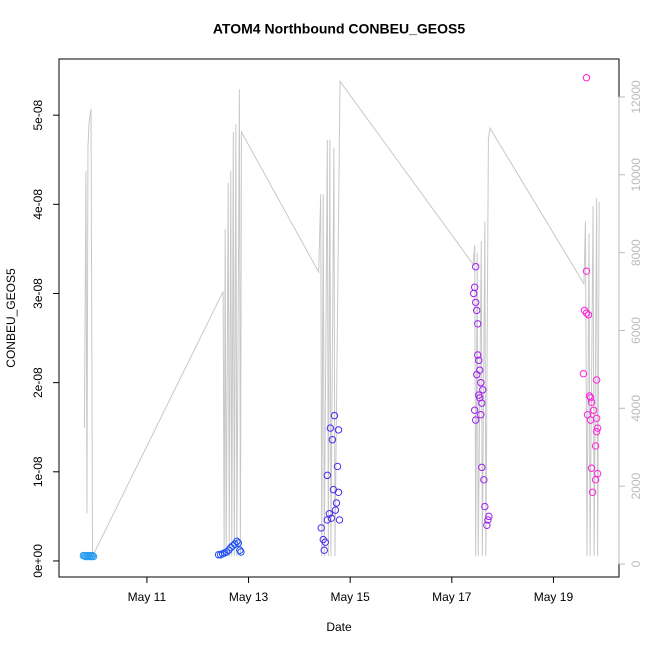  What do you see at coordinates (38, 561) in the screenshot?
I see `y-tick-label: 0e+00` at bounding box center [38, 561].